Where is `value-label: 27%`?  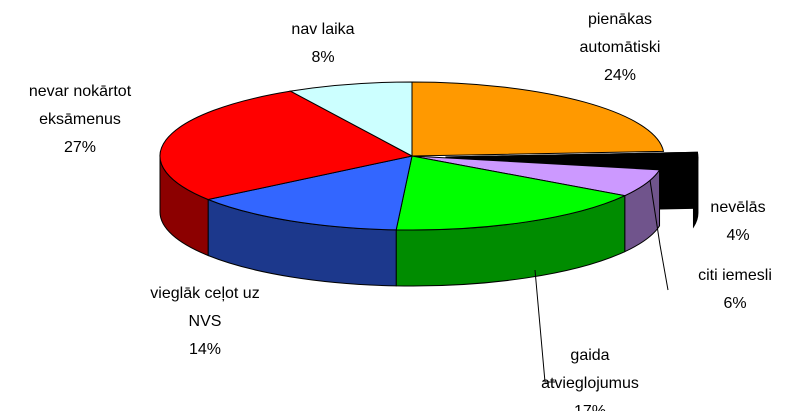
value-label: 27% is located at coordinates (80, 147).